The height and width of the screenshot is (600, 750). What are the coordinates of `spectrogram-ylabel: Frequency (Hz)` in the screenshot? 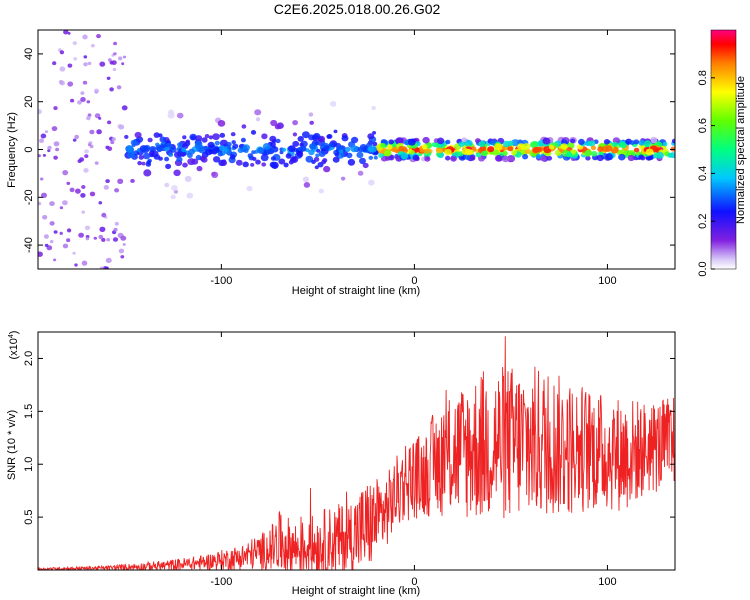 It's located at (12, 150).